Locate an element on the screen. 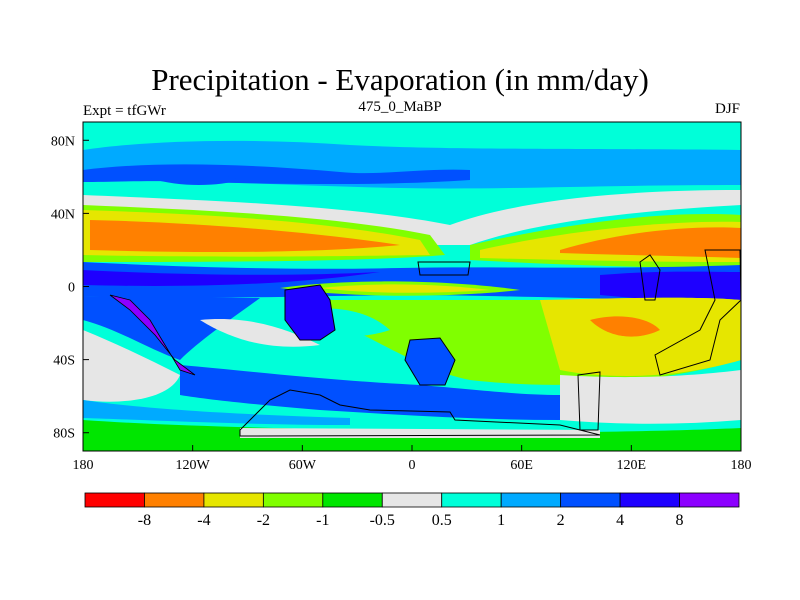  colorbar-label: 4 is located at coordinates (620, 520).